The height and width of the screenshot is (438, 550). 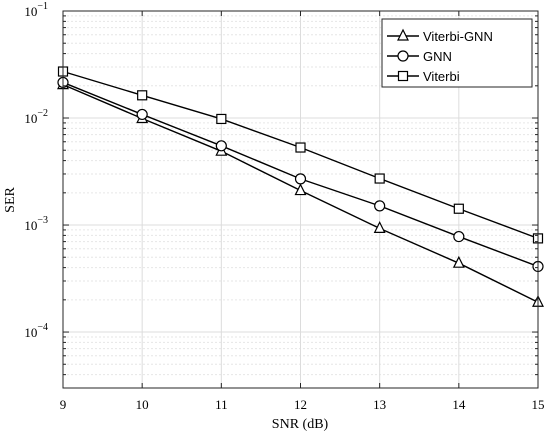 What do you see at coordinates (36, 224) in the screenshot?
I see `y-tick-label: 10⁻³` at bounding box center [36, 224].